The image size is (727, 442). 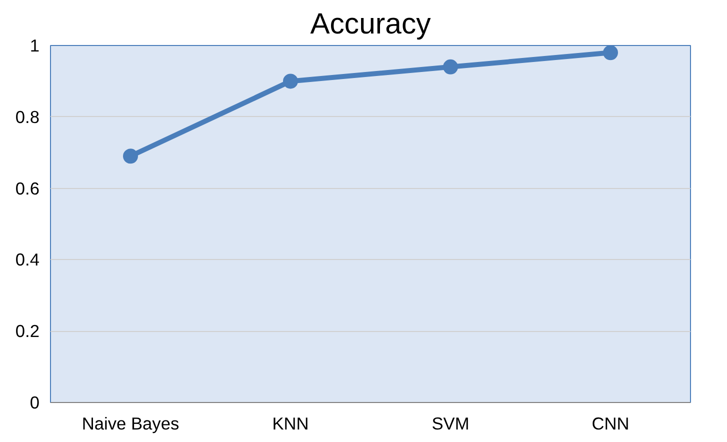 What do you see at coordinates (27, 260) in the screenshot?
I see `y-tick-label: 0.4` at bounding box center [27, 260].